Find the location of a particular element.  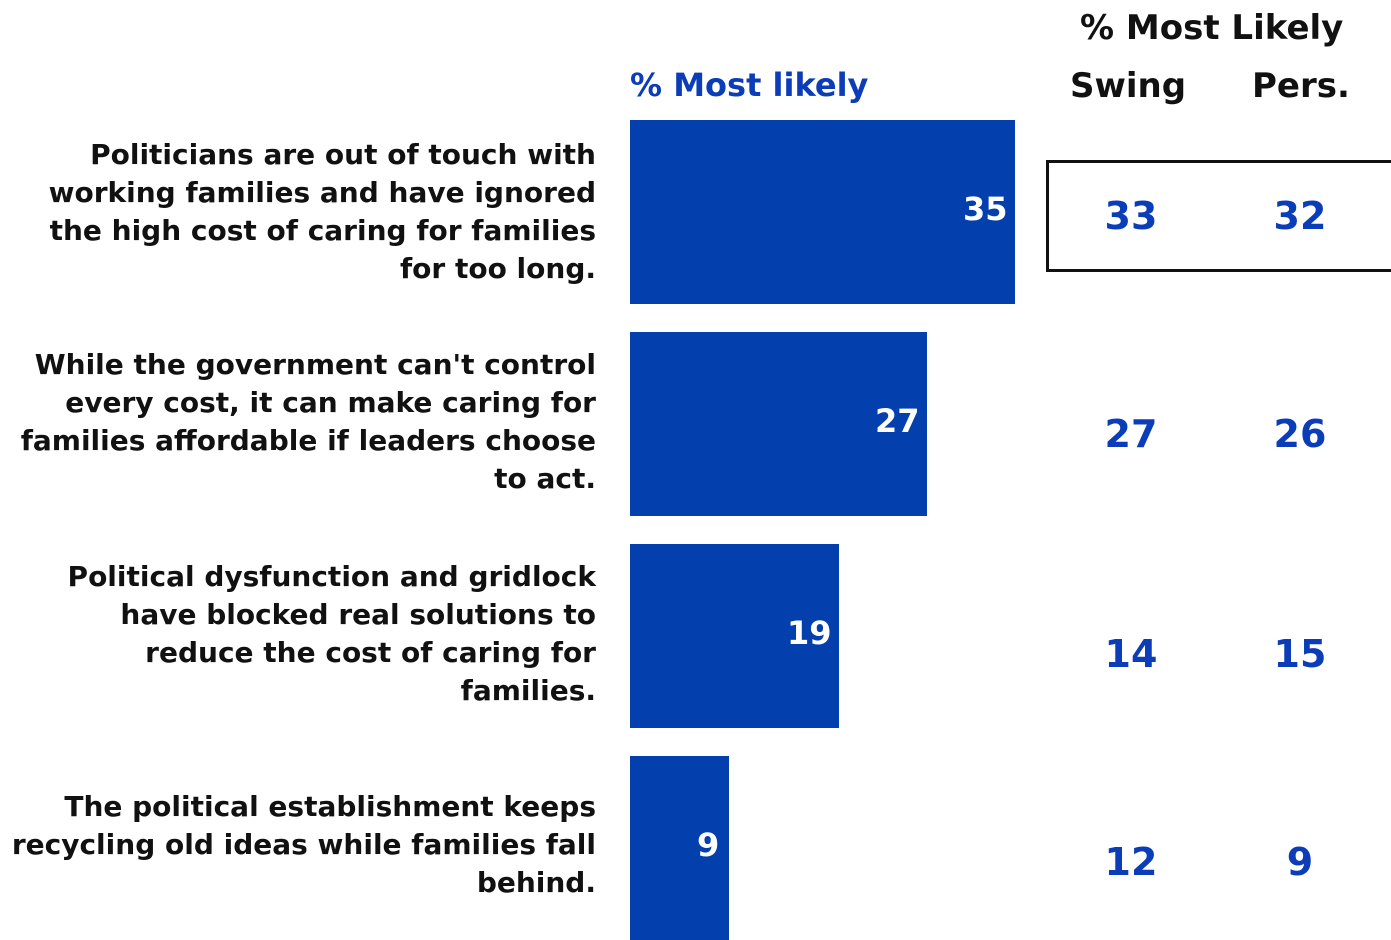

pers-value: 26 is located at coordinates (1300, 434).